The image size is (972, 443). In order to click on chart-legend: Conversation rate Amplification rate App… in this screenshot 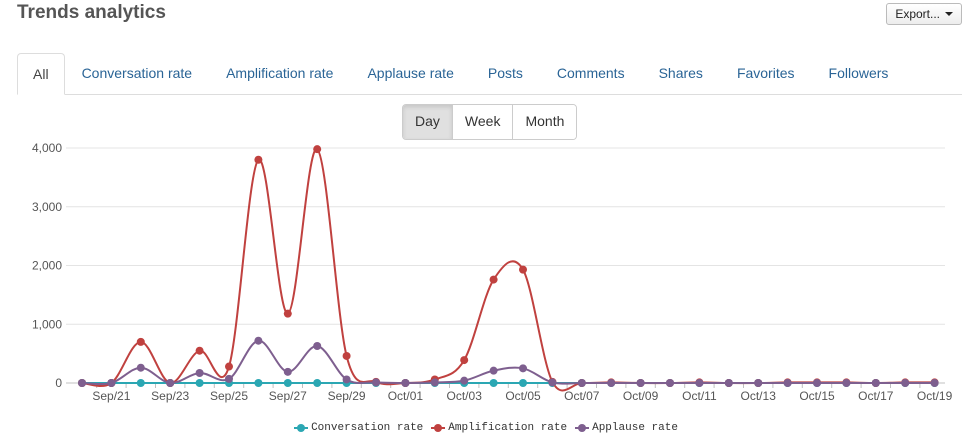, I will do `click(486, 428)`.